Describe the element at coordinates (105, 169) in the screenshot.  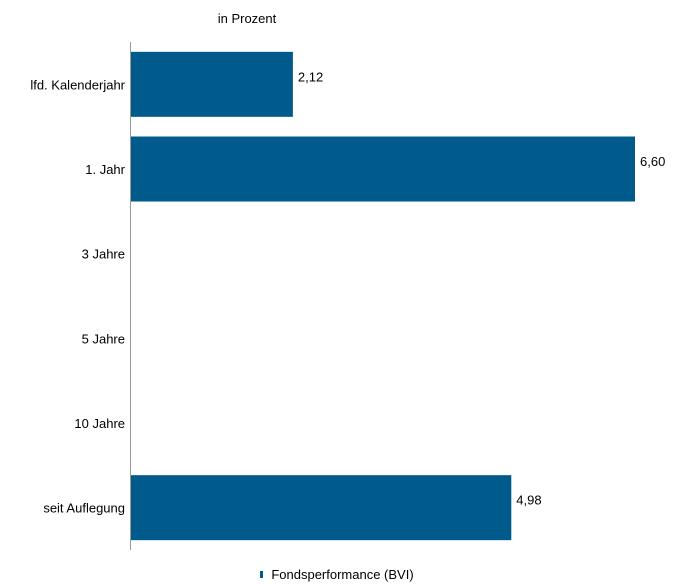
I see `category-label-1-jahr: 1. Jahr` at that location.